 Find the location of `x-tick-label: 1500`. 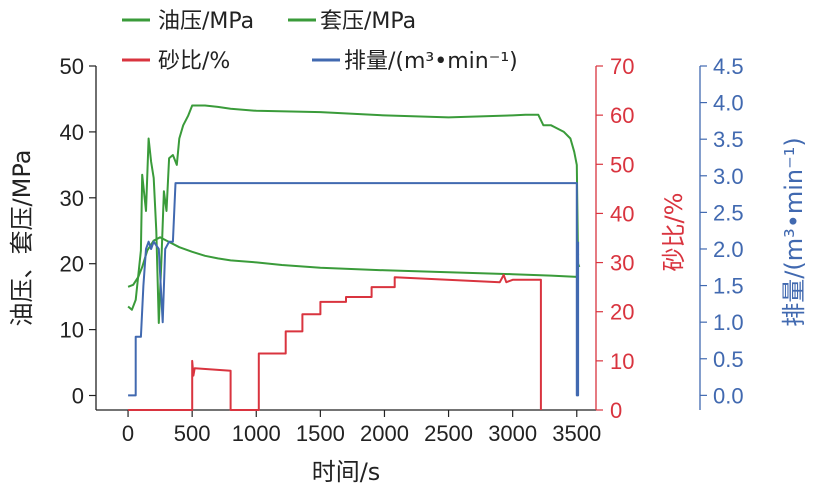

x-tick-label: 1500 is located at coordinates (320, 433).